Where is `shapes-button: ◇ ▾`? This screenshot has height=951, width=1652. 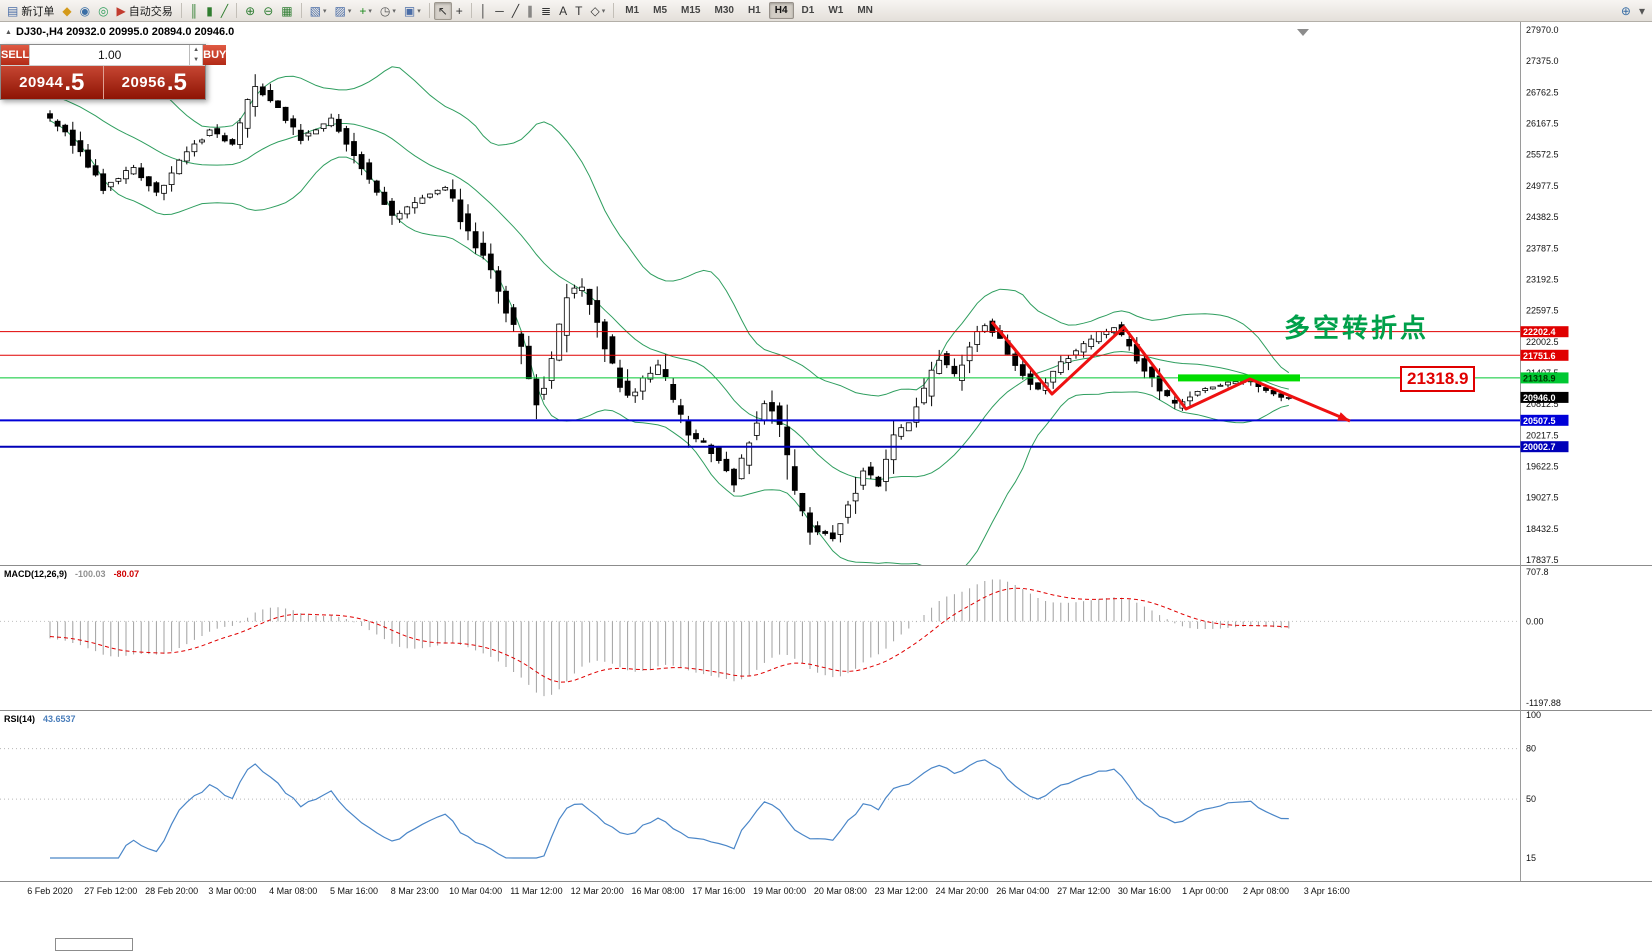
shapes-button: ◇ ▾ is located at coordinates (597, 11).